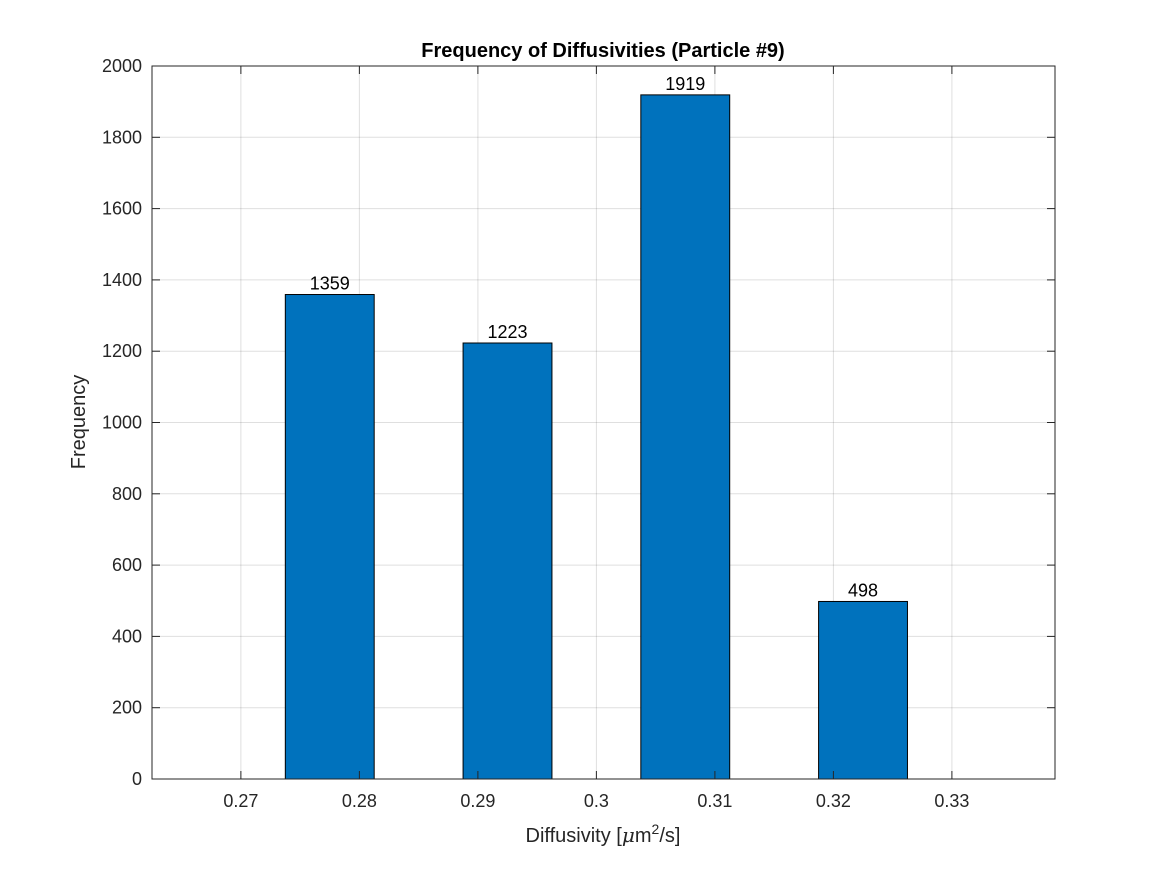 The image size is (1167, 875). Describe the element at coordinates (863, 590) in the screenshot. I see `bar-data-label: 498` at that location.